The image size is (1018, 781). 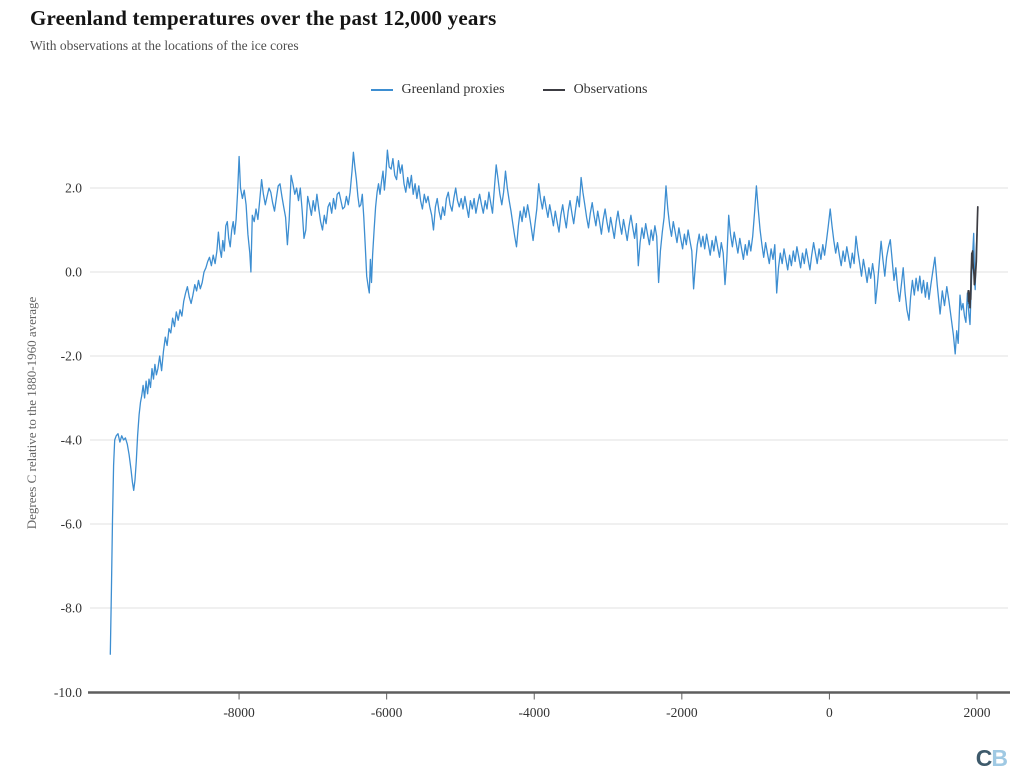 What do you see at coordinates (239, 712) in the screenshot?
I see `x-tick-label--8000: -8000` at bounding box center [239, 712].